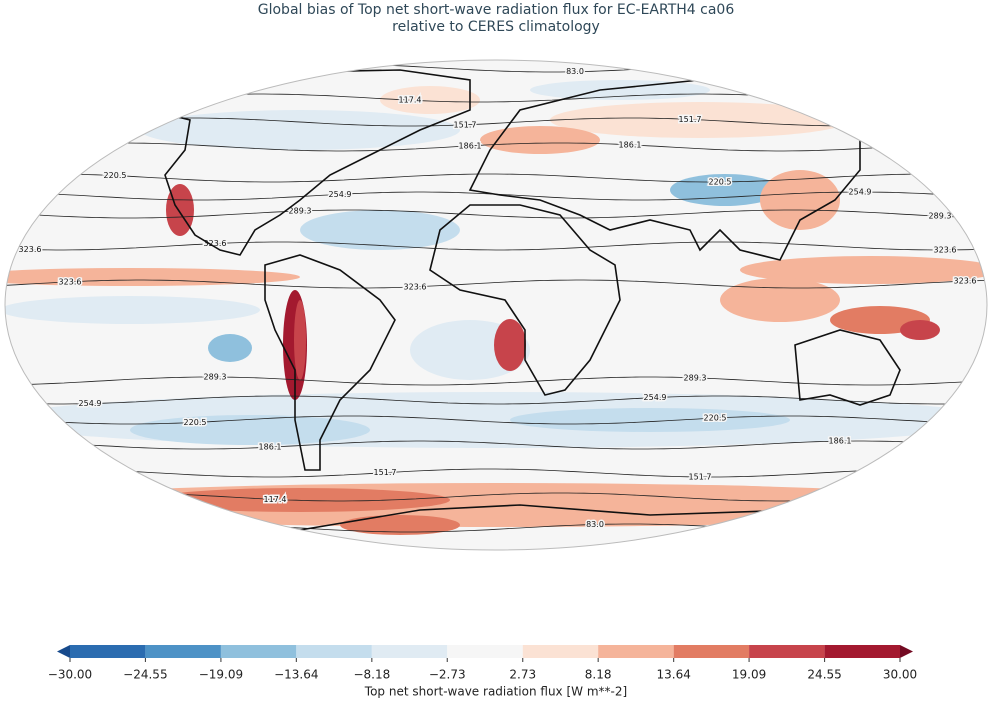  What do you see at coordinates (371, 675) in the screenshot?
I see `colorbar-tick-label: −8.18` at bounding box center [371, 675].